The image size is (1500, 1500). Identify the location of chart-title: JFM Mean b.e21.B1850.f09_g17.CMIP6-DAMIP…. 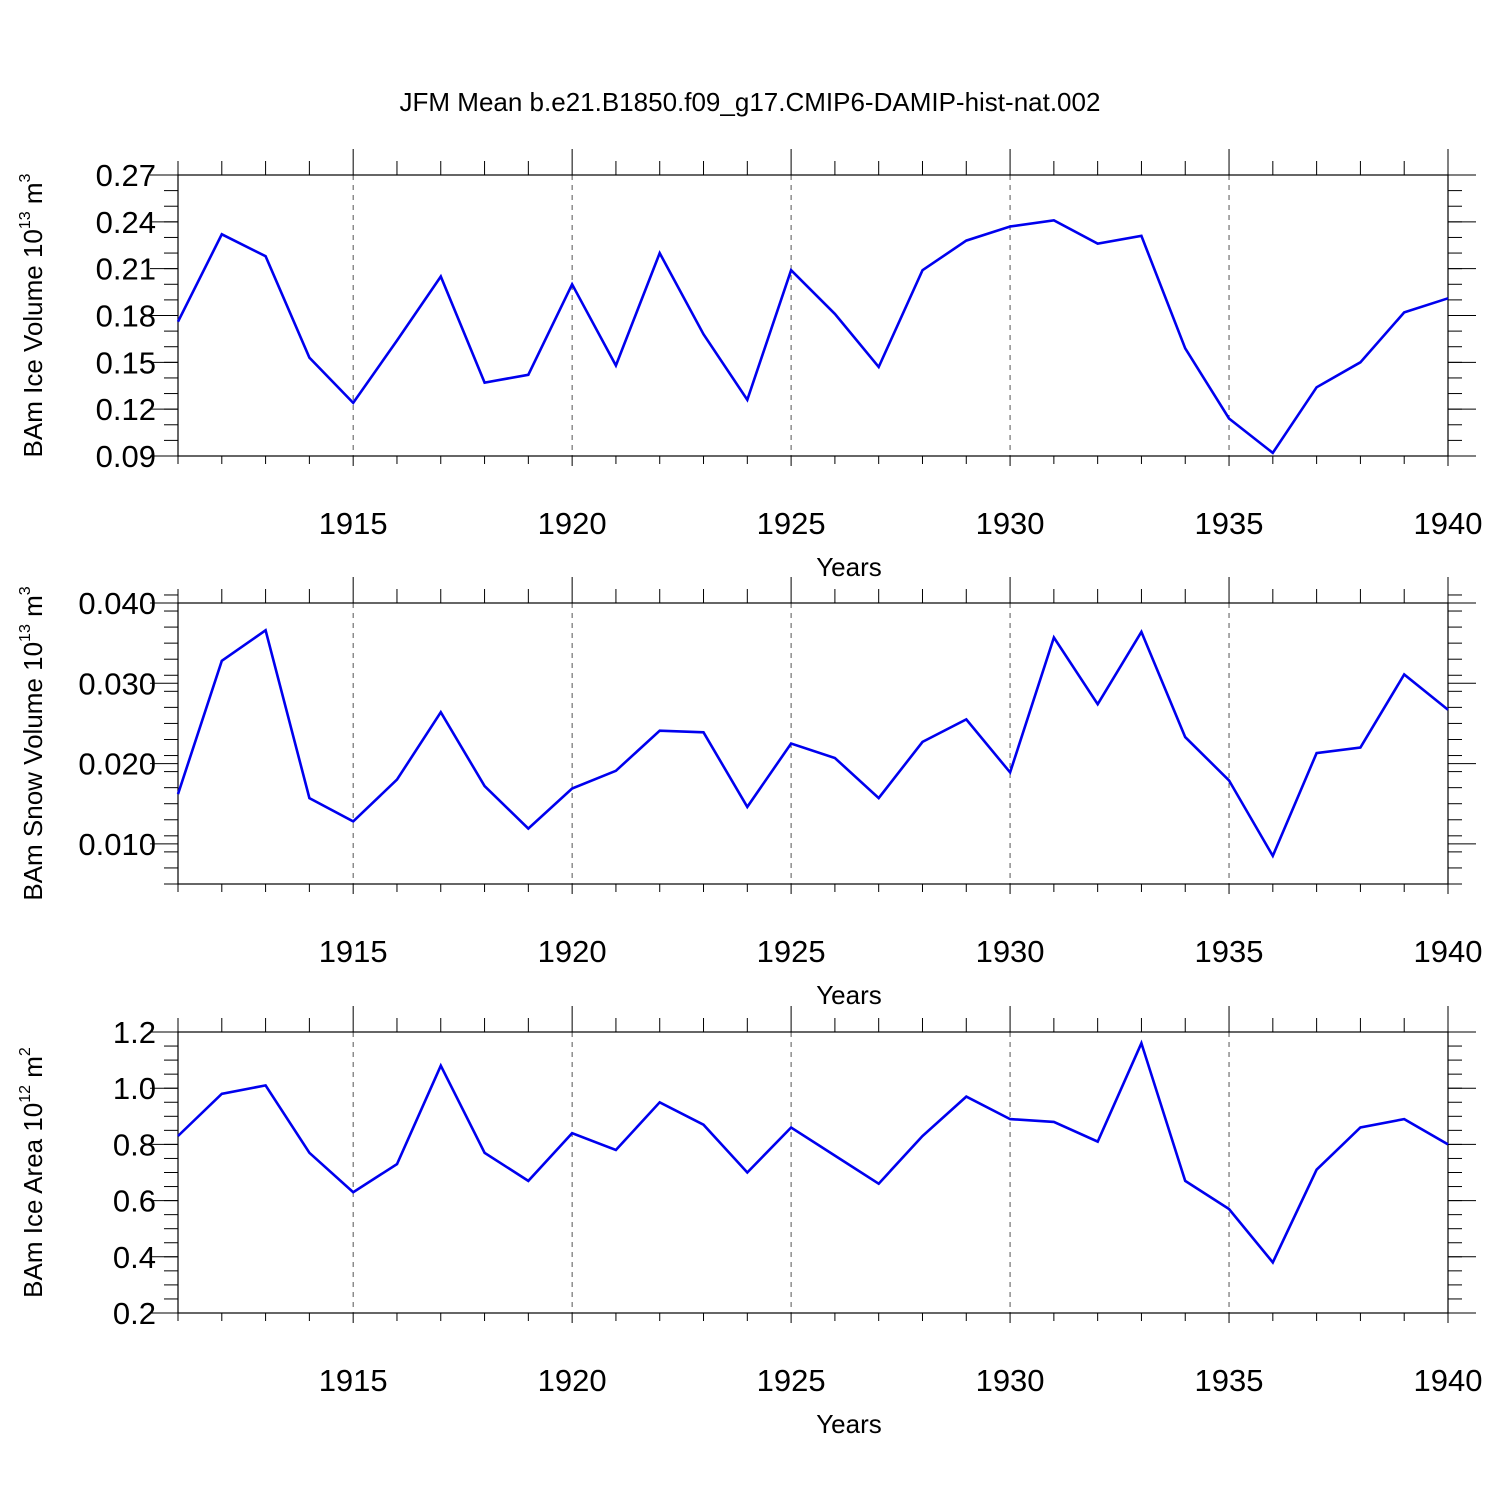
(750, 102).